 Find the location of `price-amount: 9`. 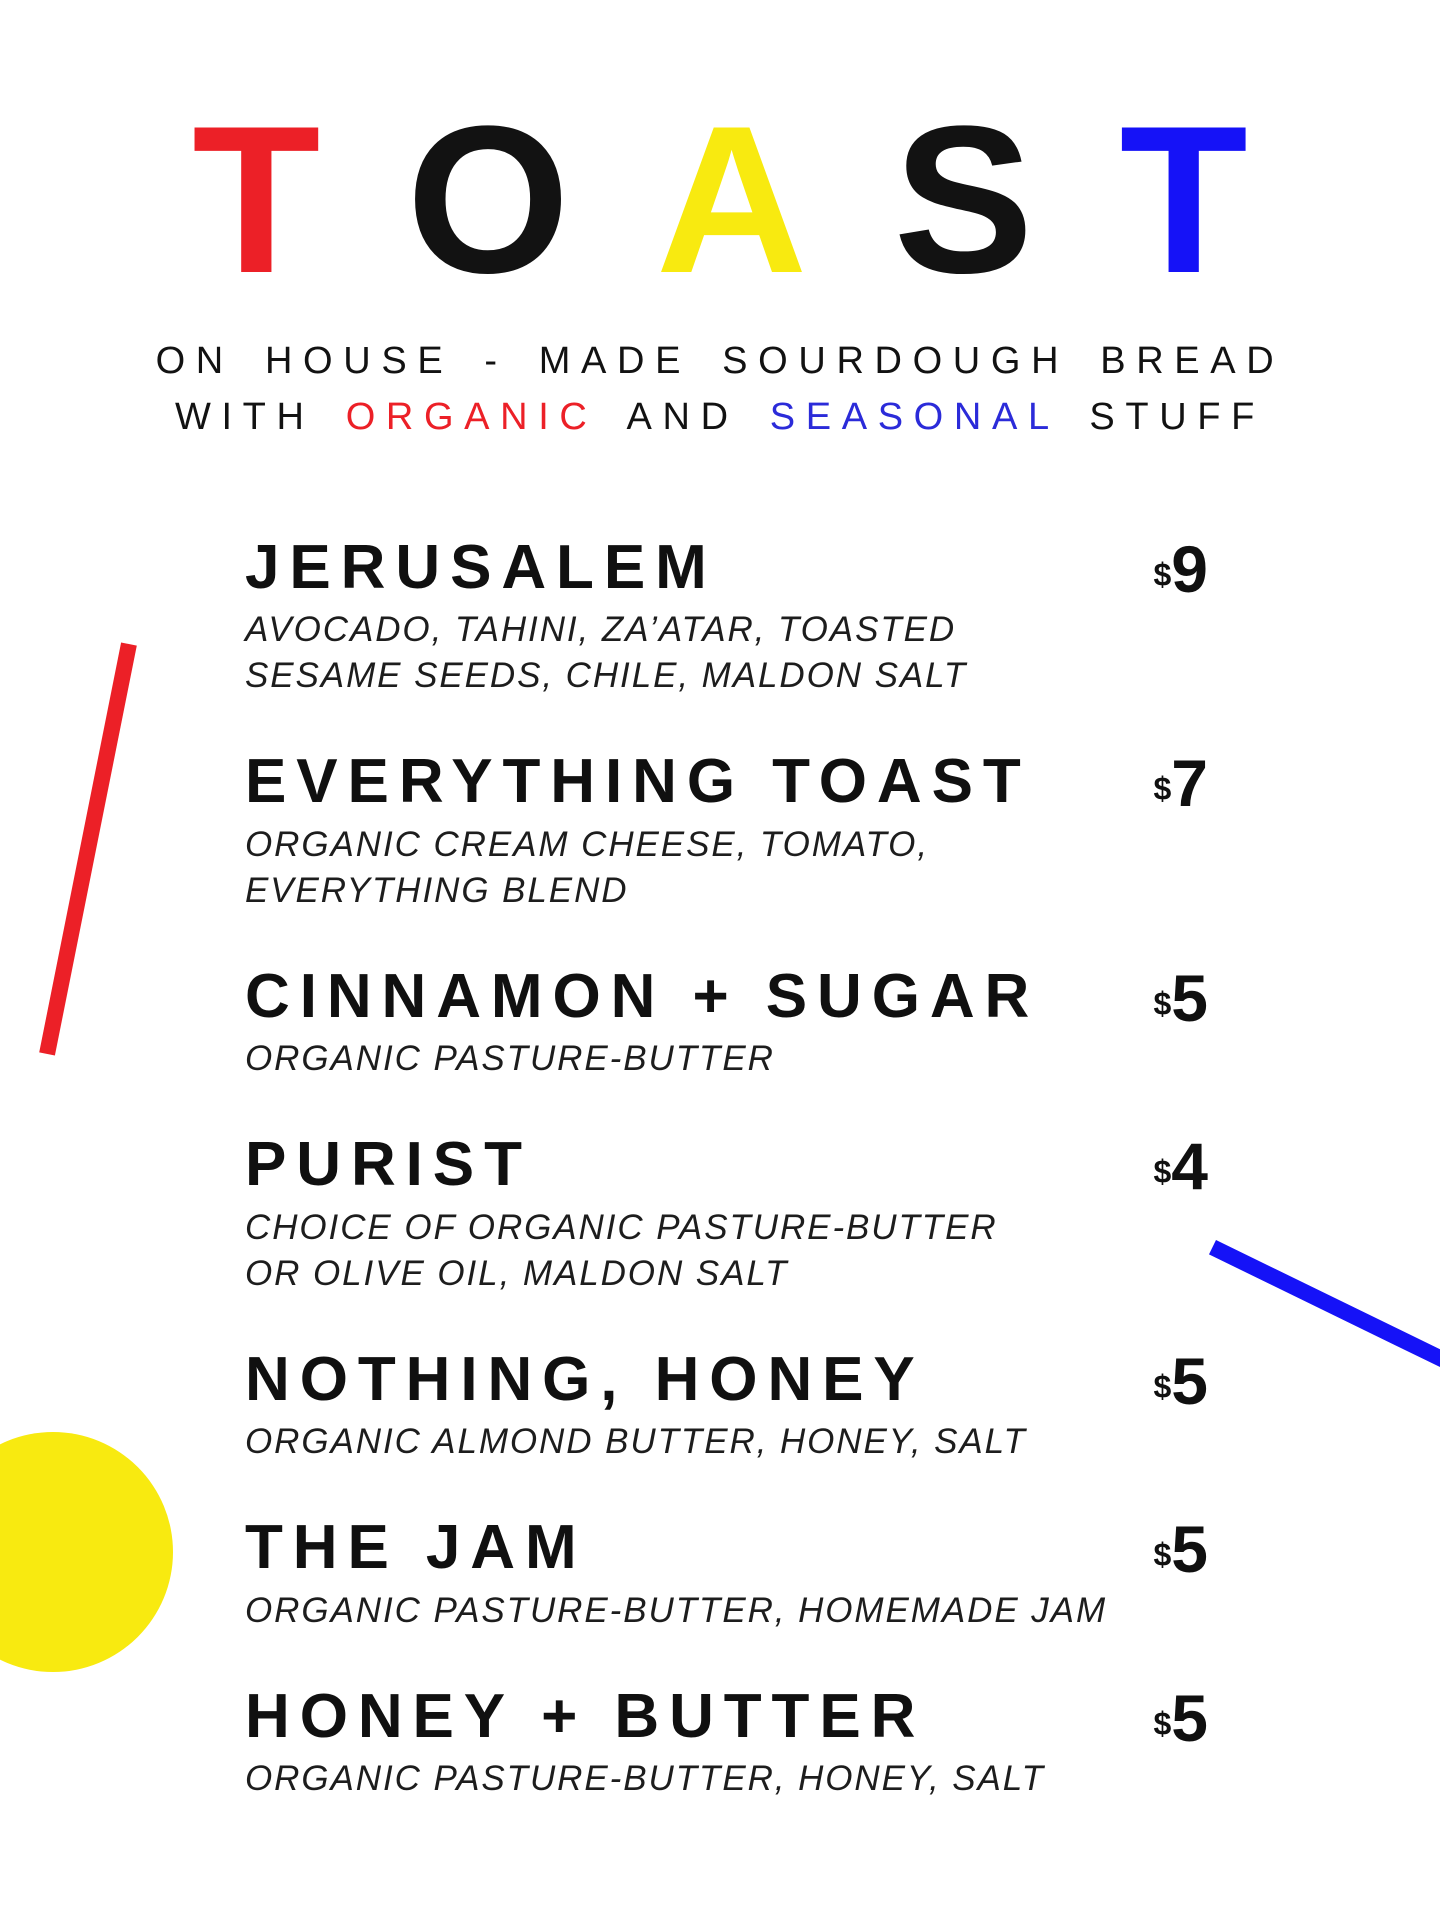

price-amount: 9 is located at coordinates (1189, 569).